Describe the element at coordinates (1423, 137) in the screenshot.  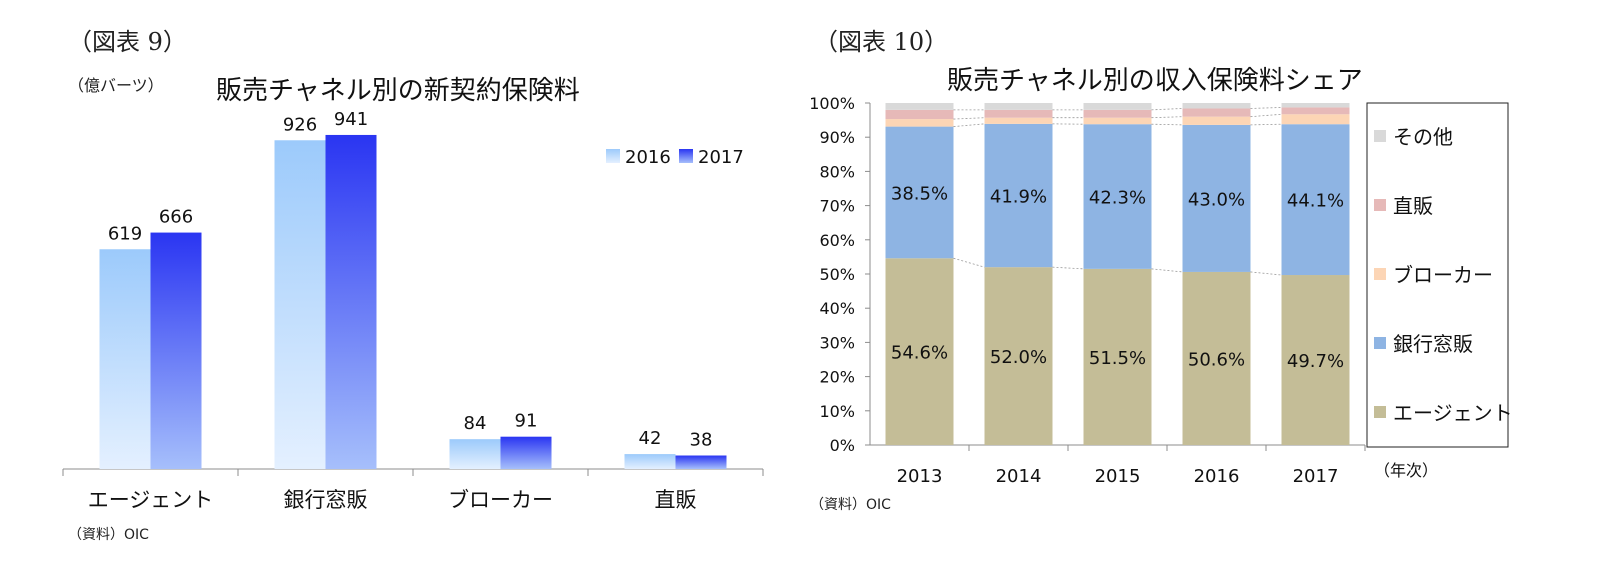
I see `legend-label: その他` at that location.